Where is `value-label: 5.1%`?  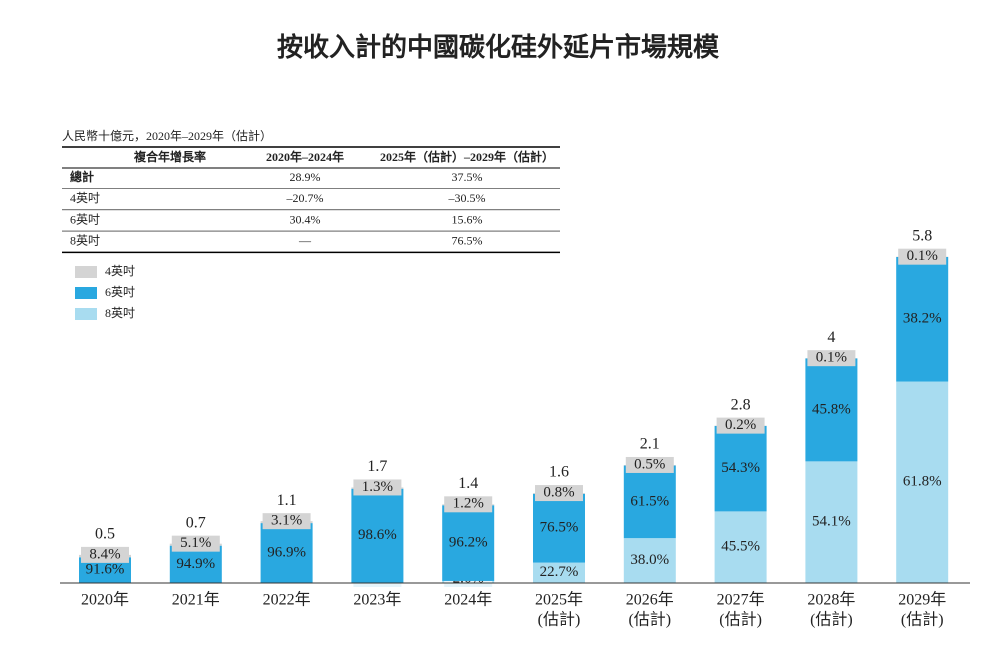
value-label: 5.1% is located at coordinates (195, 543).